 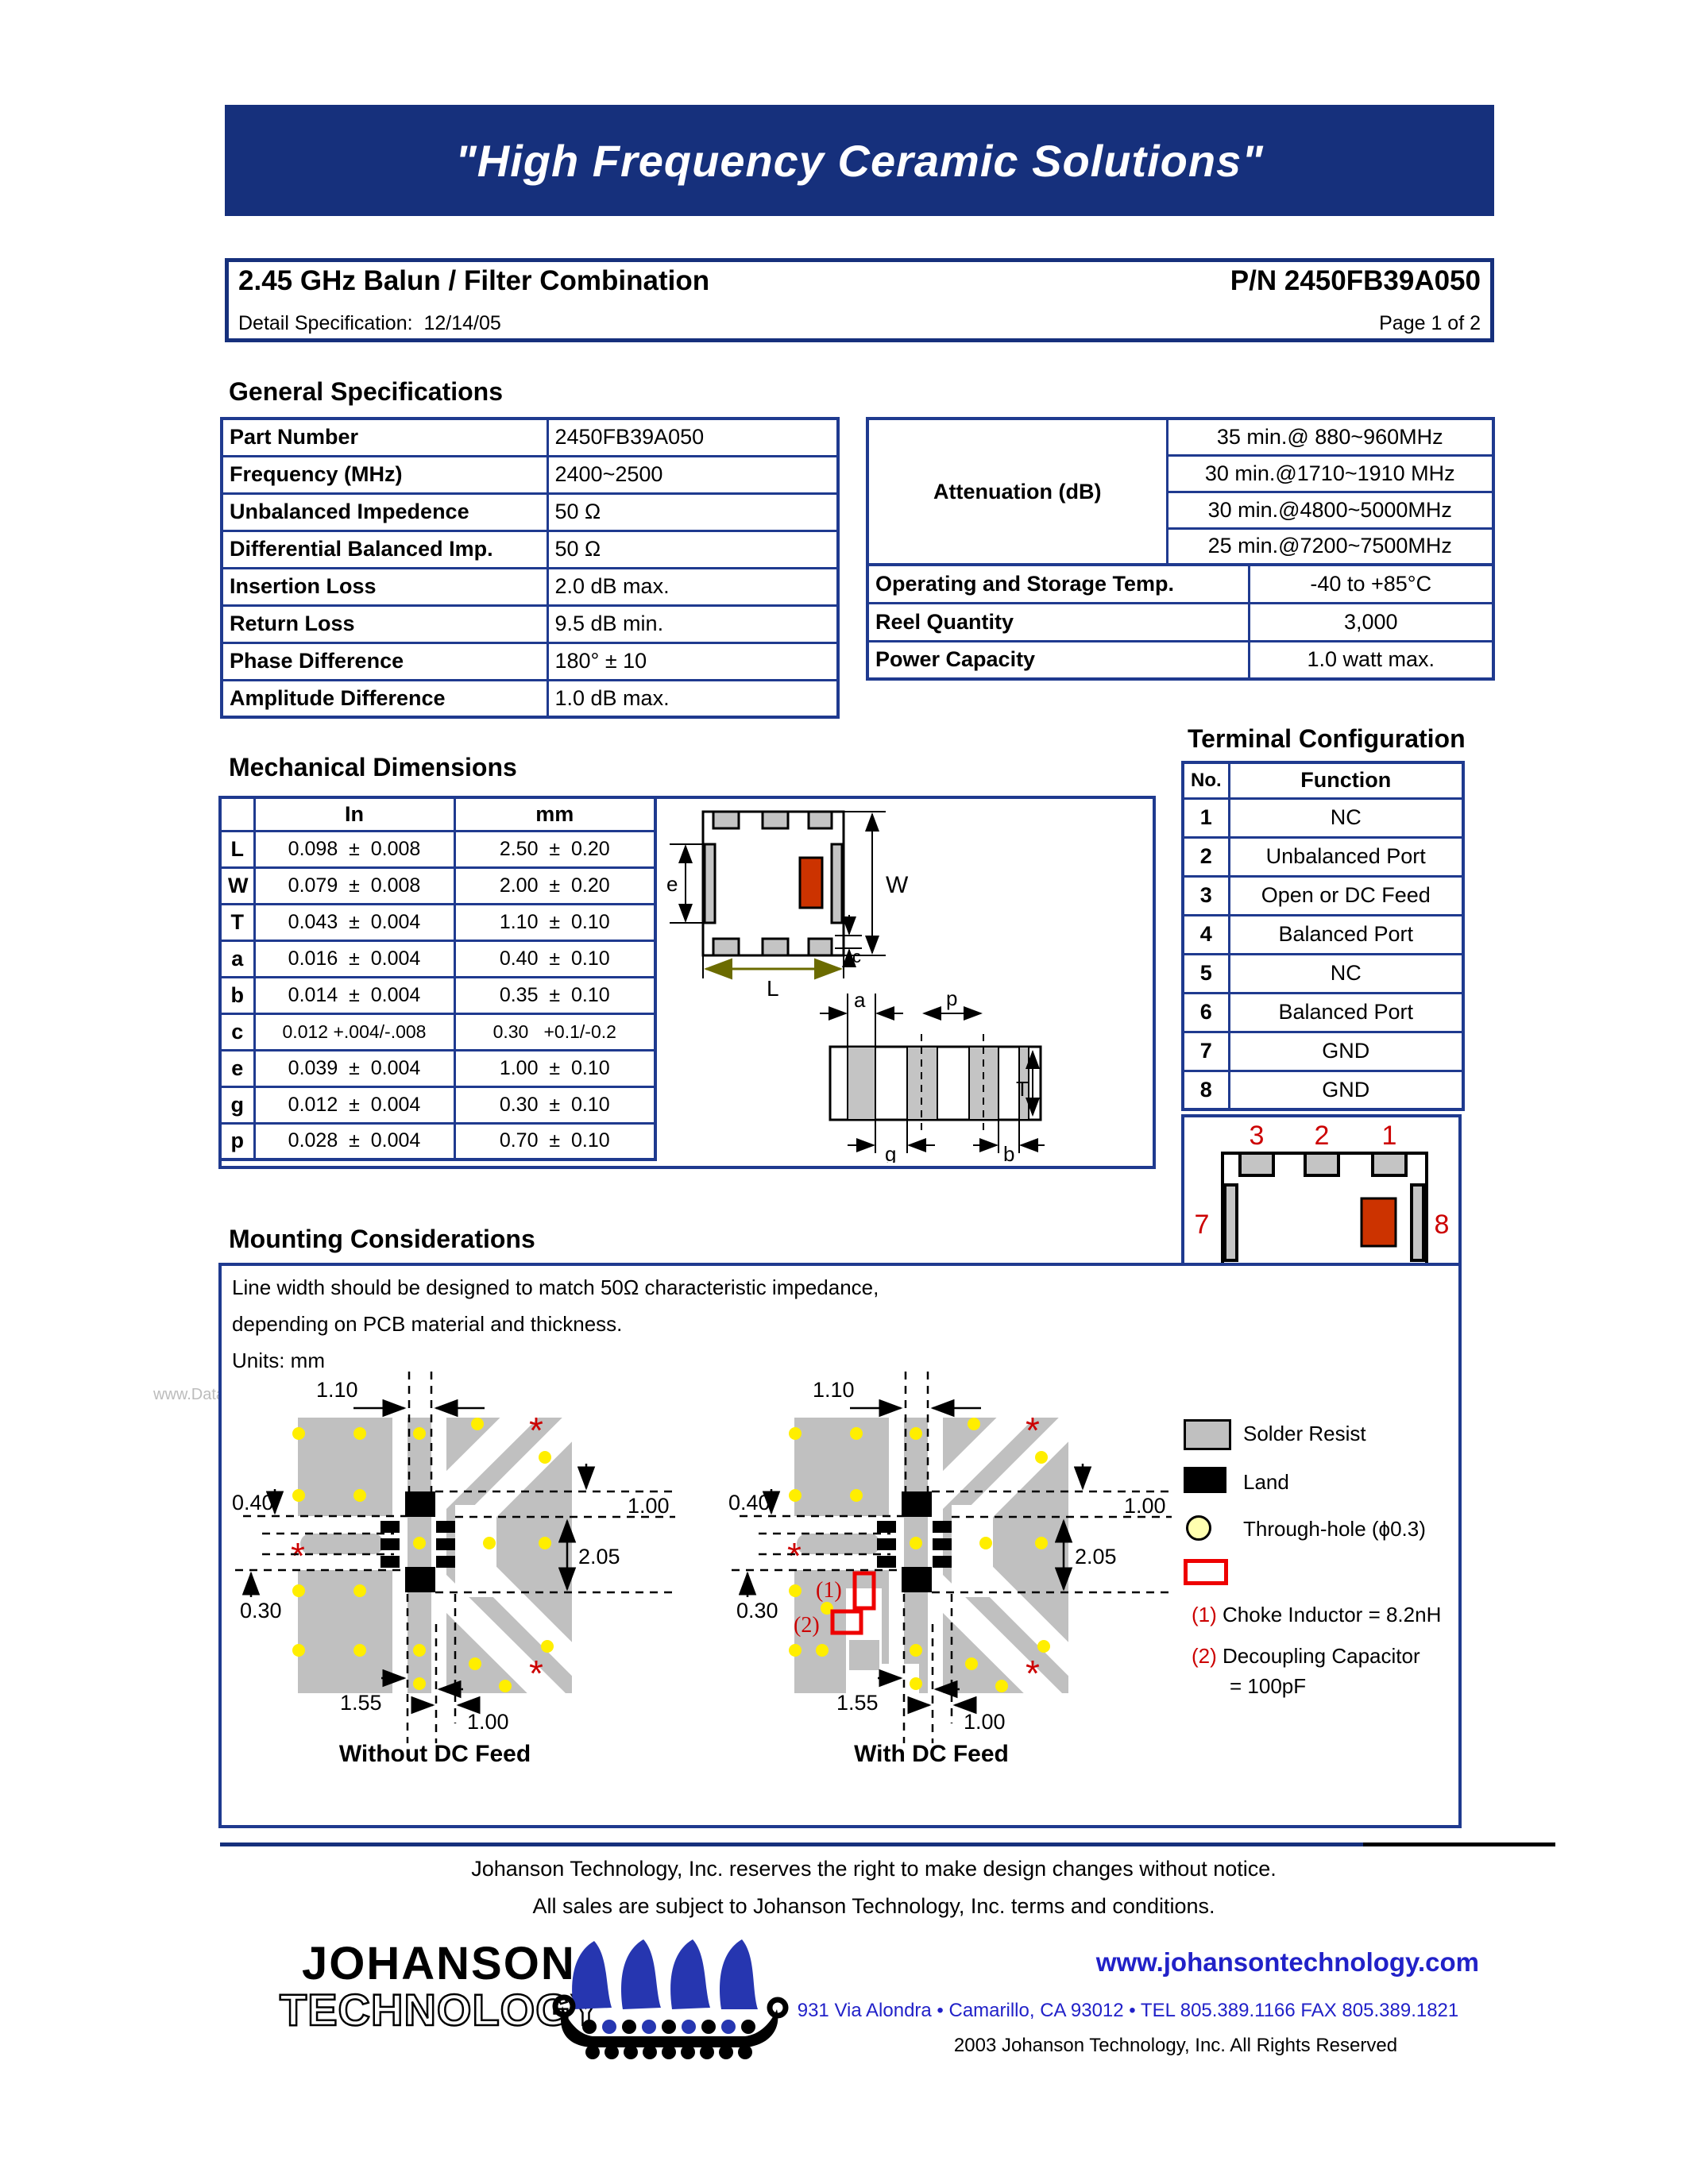 I want to click on dim-label-e: e, so click(x=672, y=884).